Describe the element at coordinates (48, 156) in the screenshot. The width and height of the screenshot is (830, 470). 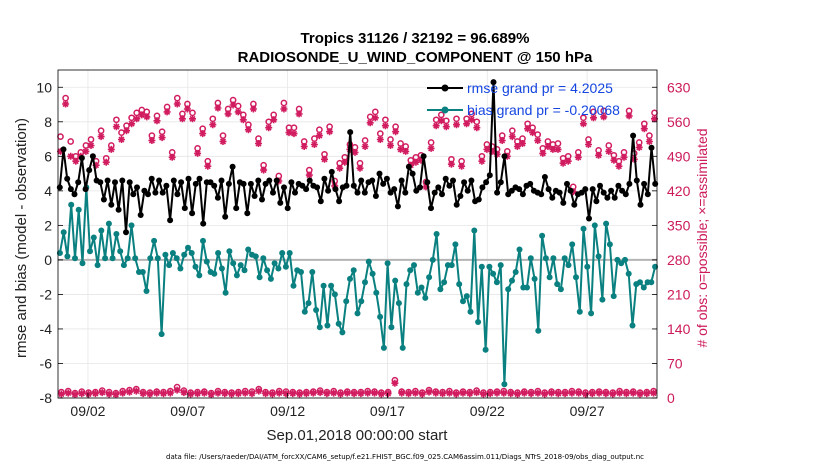
I see `y-tick-label: 6` at that location.